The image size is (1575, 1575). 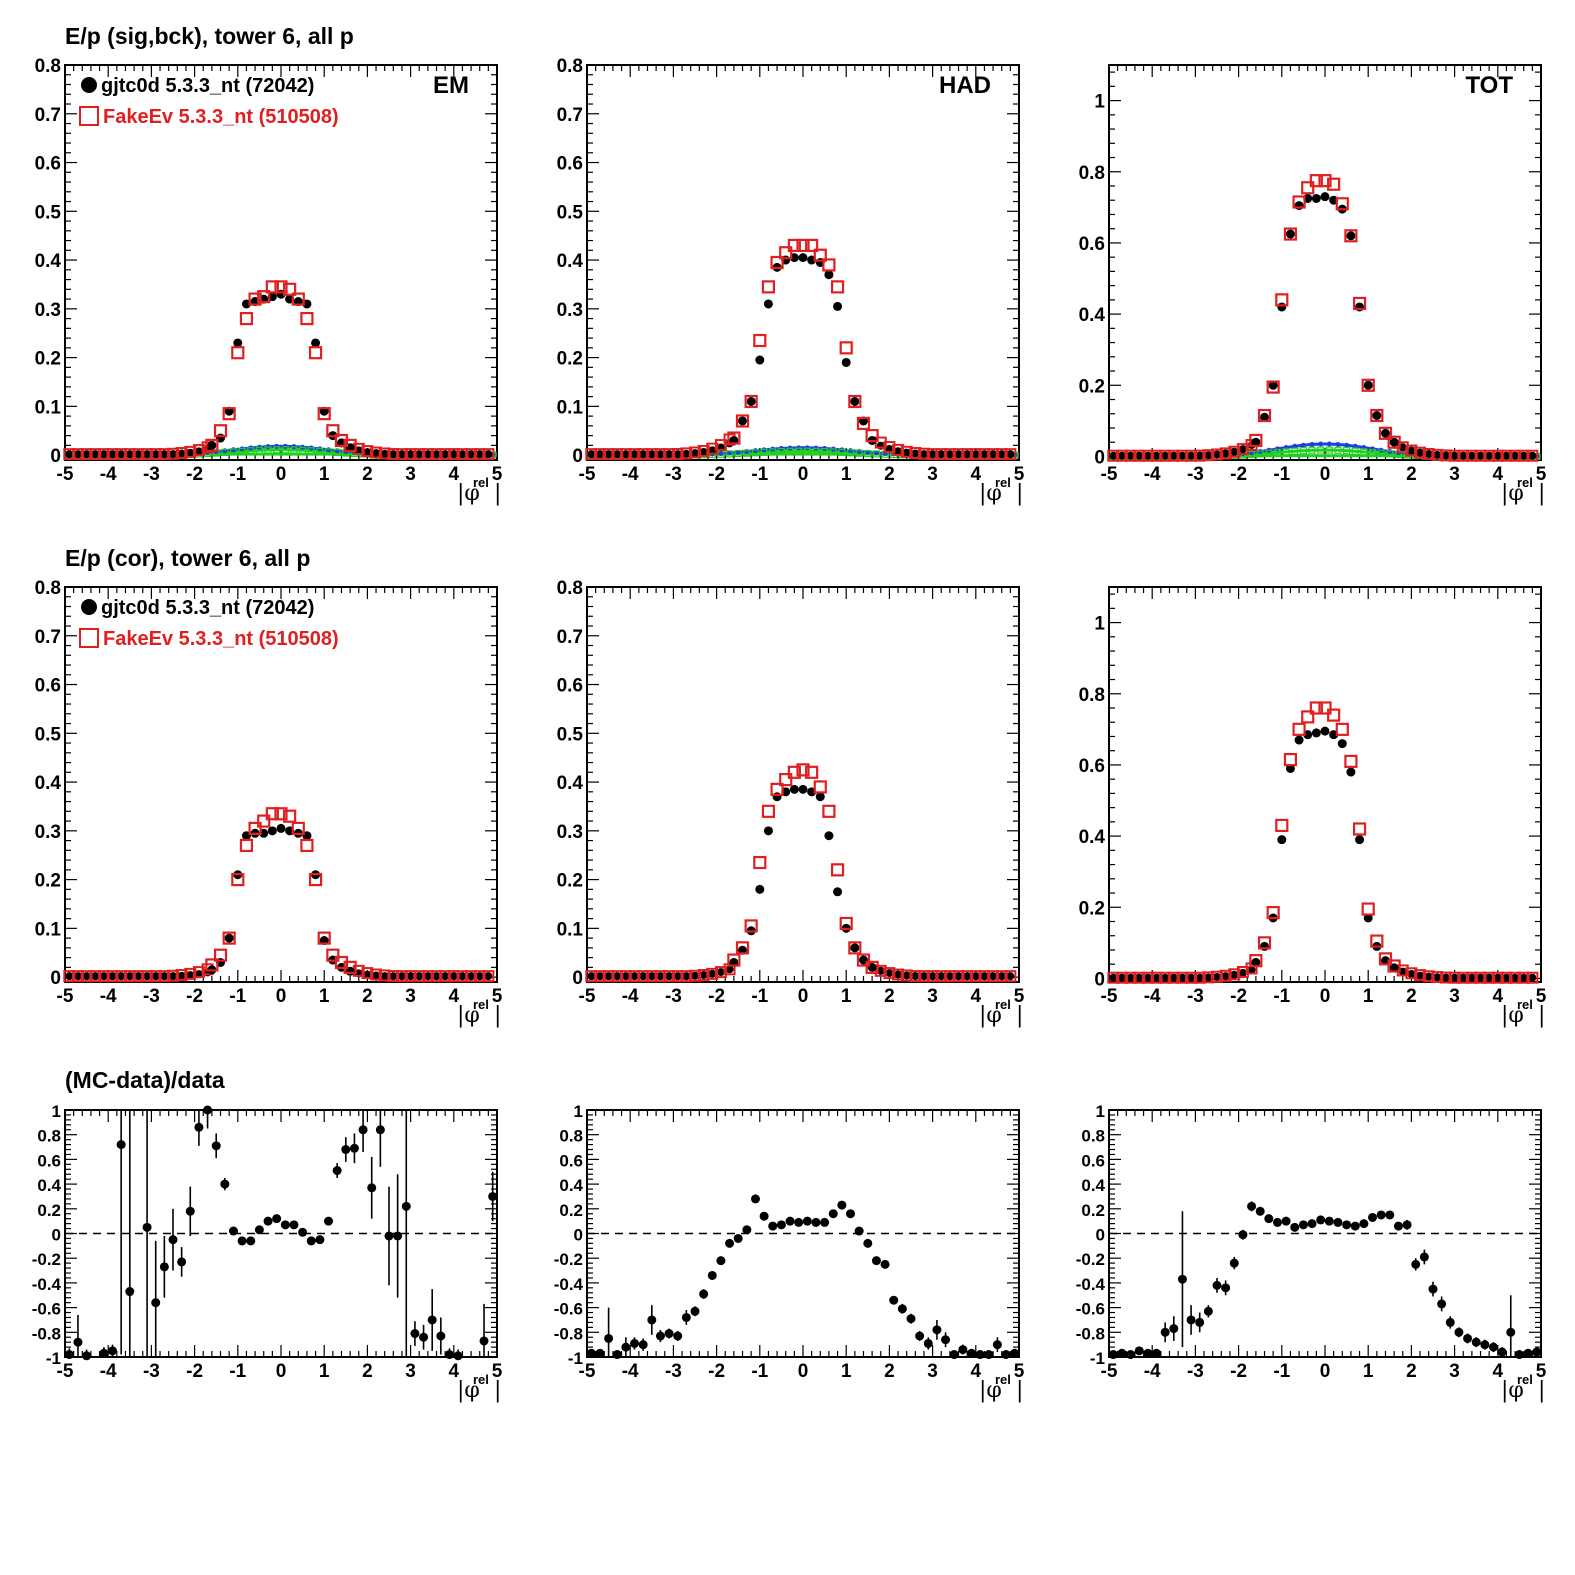 I want to click on x-tick-label: 0, so click(x=1325, y=1371).